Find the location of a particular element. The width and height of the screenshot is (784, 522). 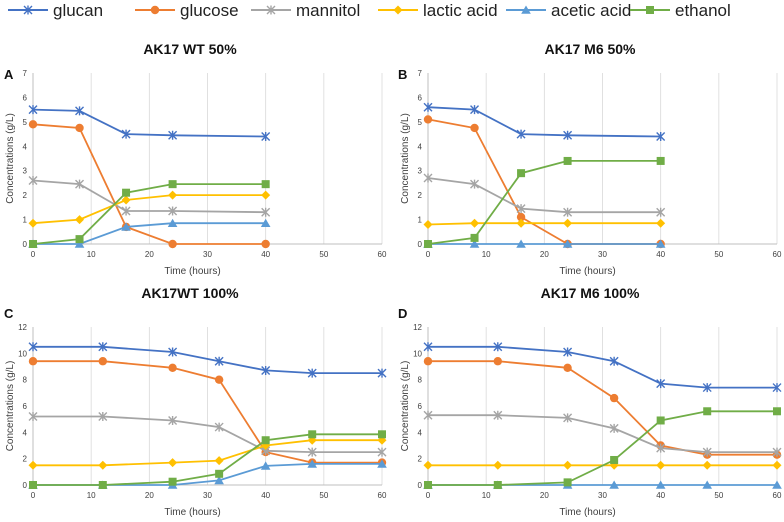

panel-c-ytick-8: 8 is located at coordinates (25, 380).